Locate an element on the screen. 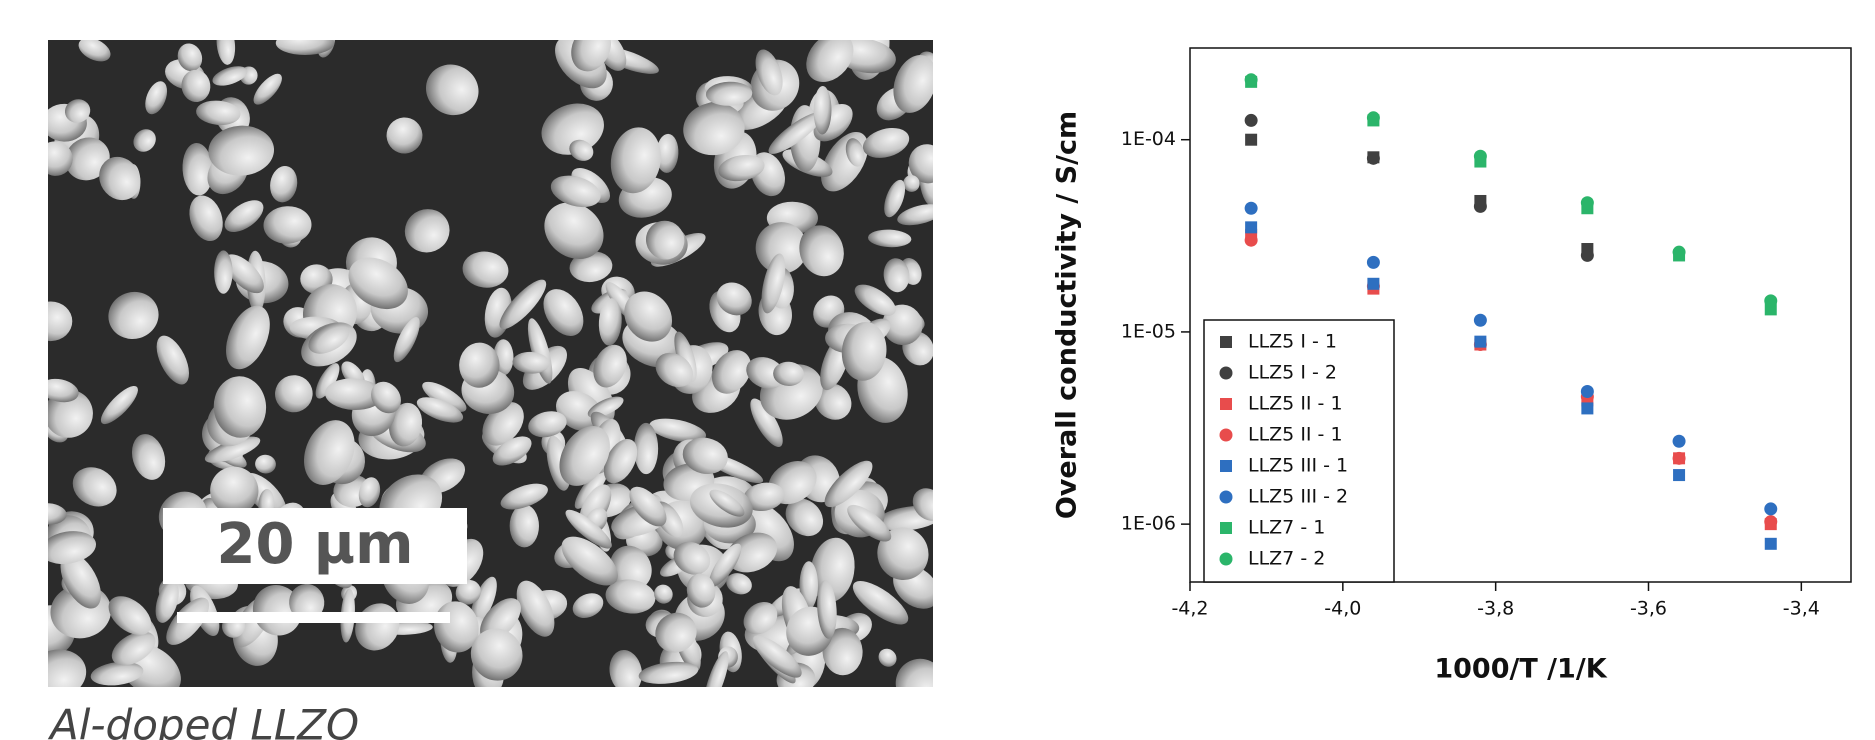 The width and height of the screenshot is (1875, 740). scale-bar-box is located at coordinates (315, 546).